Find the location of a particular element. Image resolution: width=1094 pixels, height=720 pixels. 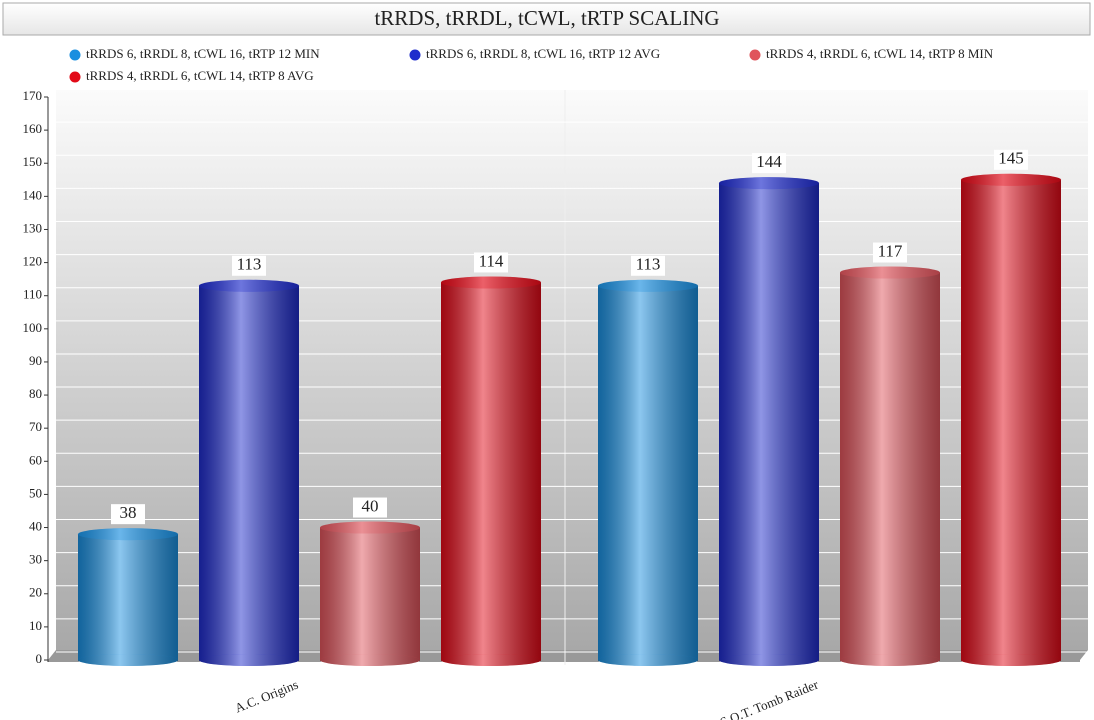

x-tick-label: A.C. Origins is located at coordinates (267, 696).